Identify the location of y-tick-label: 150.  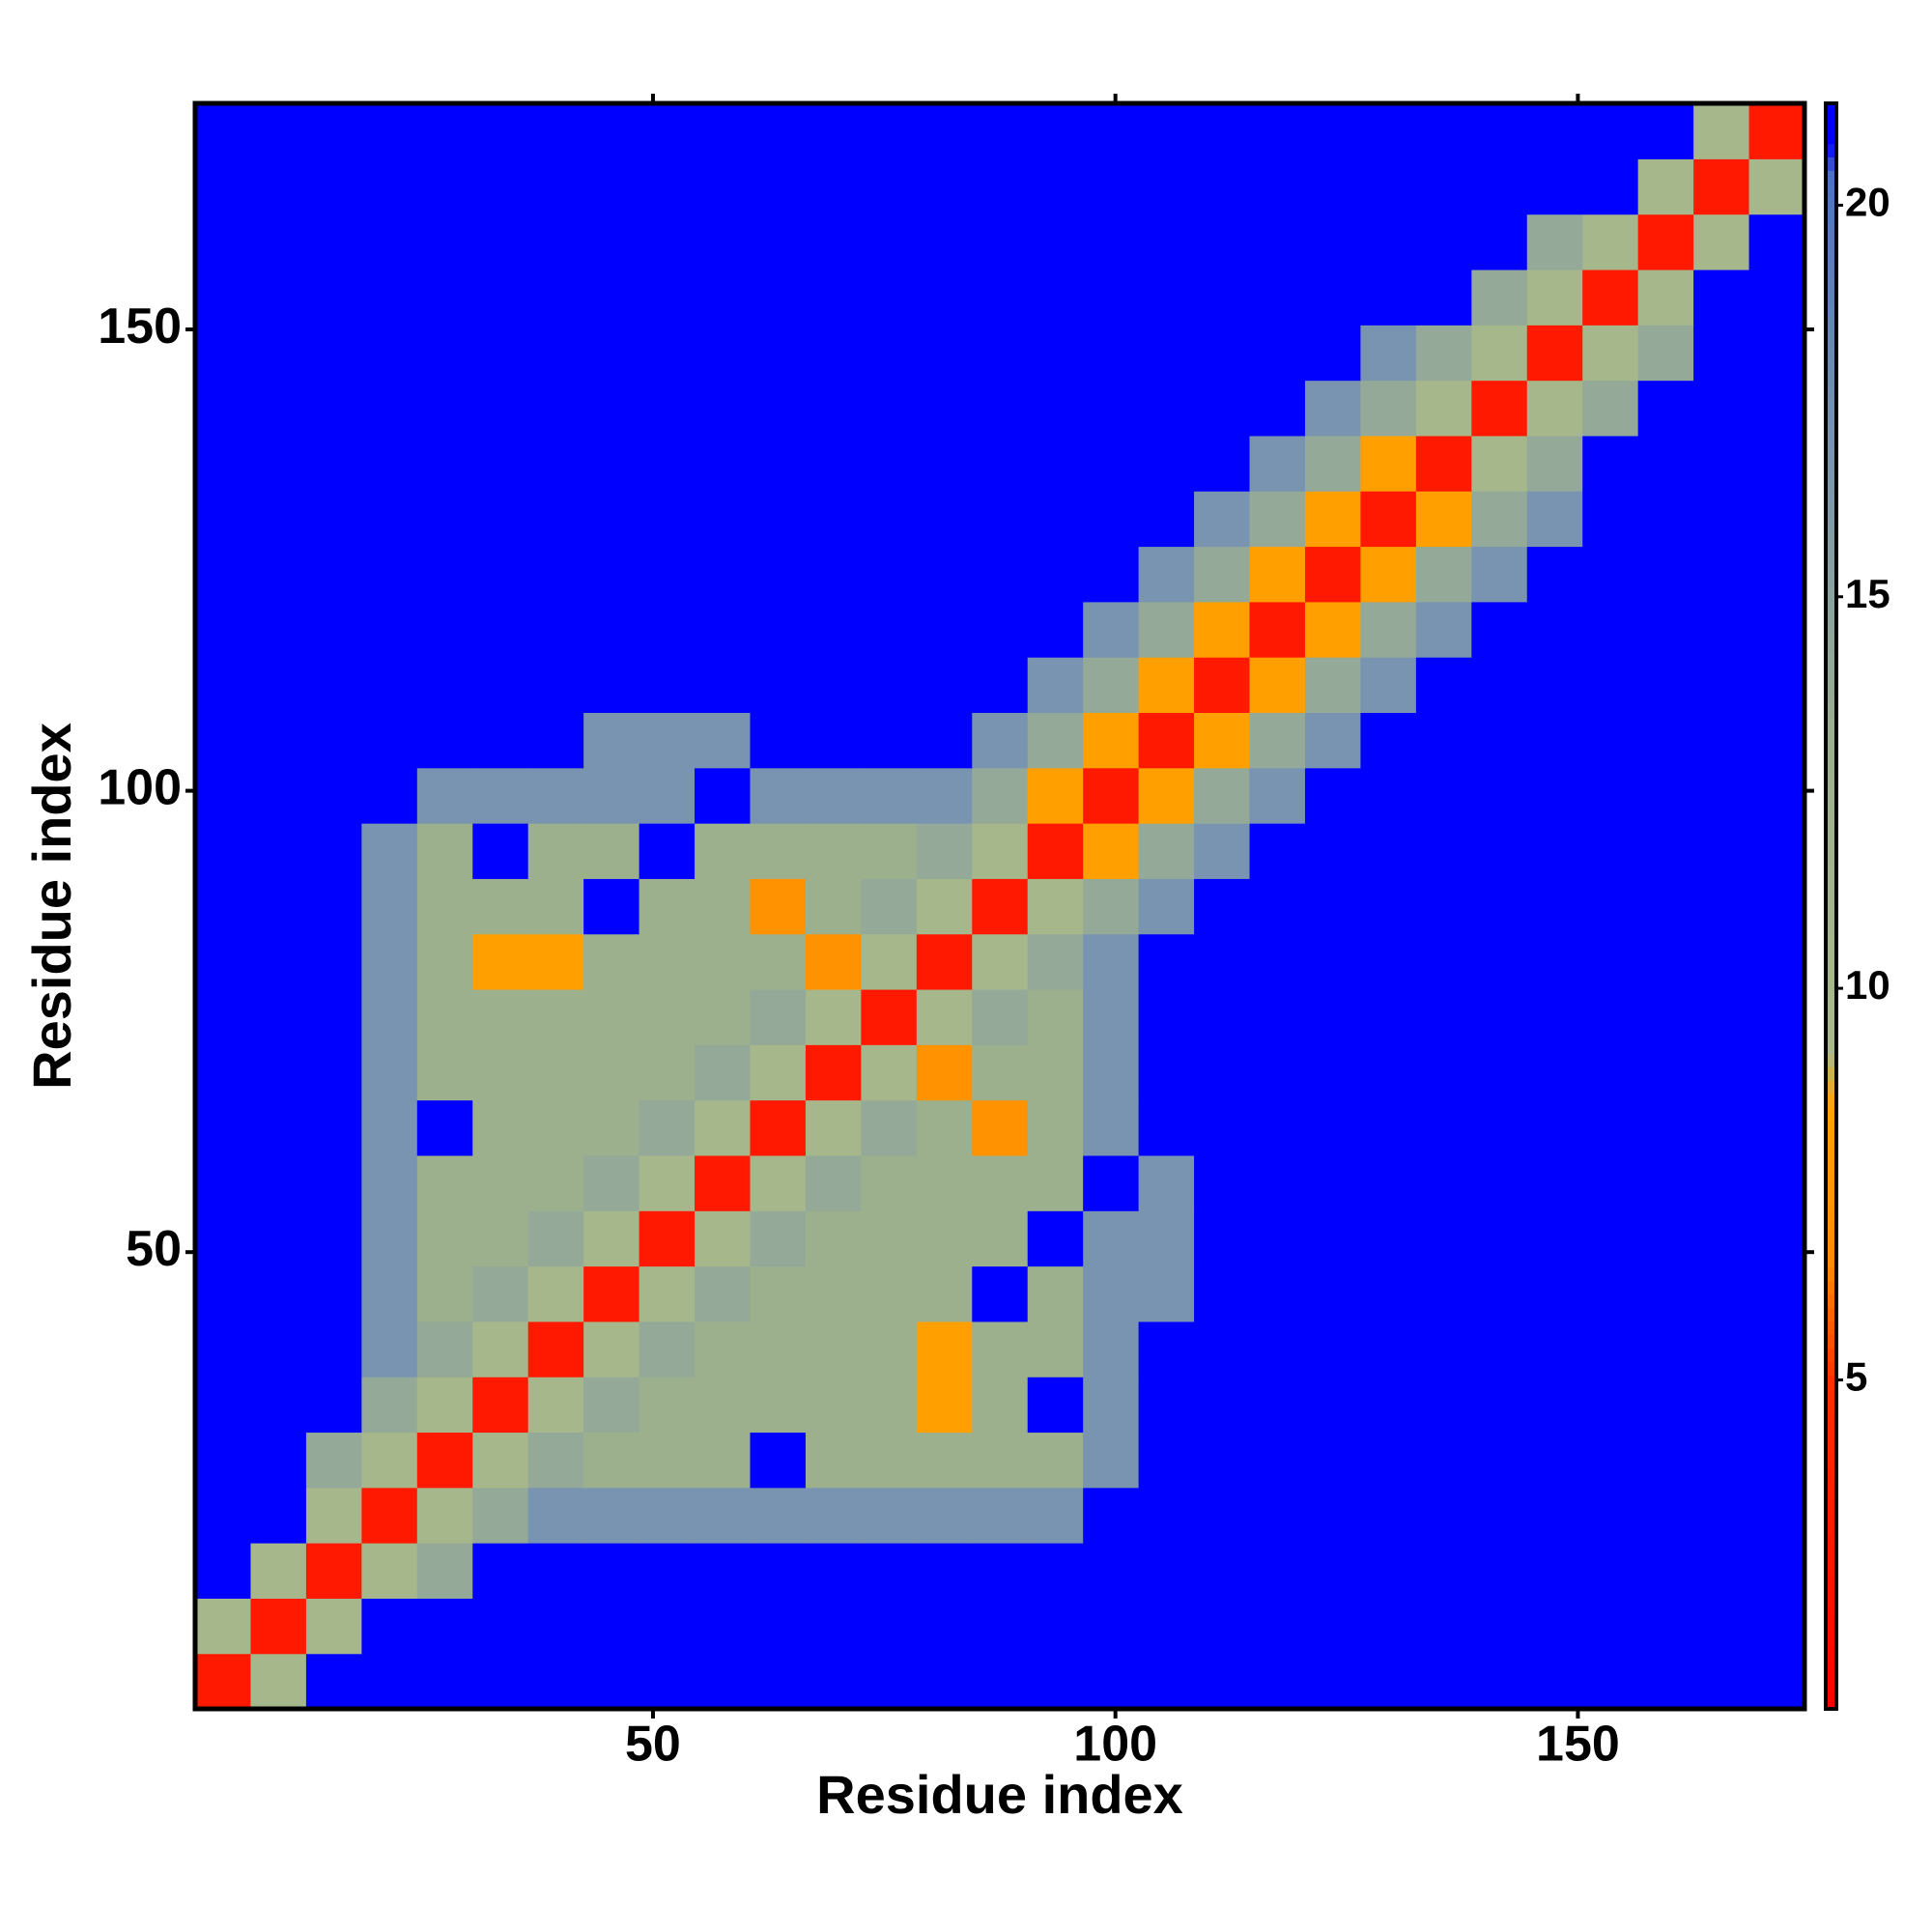
(140, 326).